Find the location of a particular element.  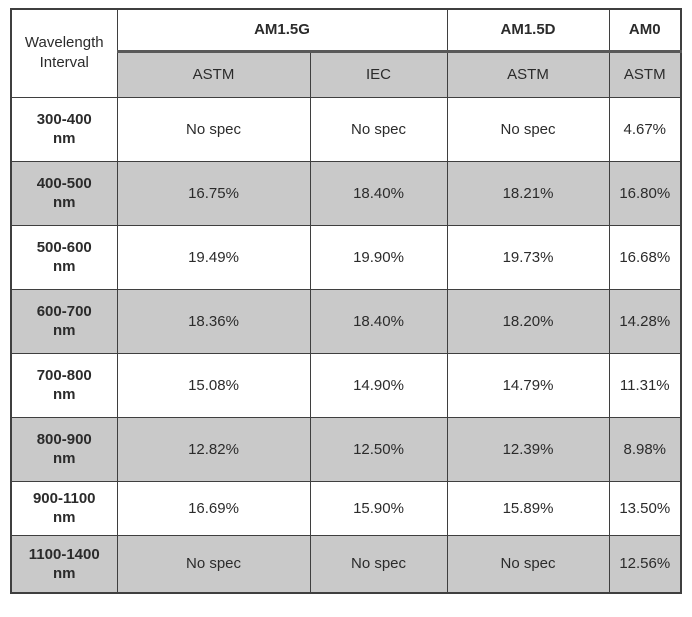

group-header-row: Wavelength Interval AM1.5G AM1.5D AM0 is located at coordinates (346, 53).